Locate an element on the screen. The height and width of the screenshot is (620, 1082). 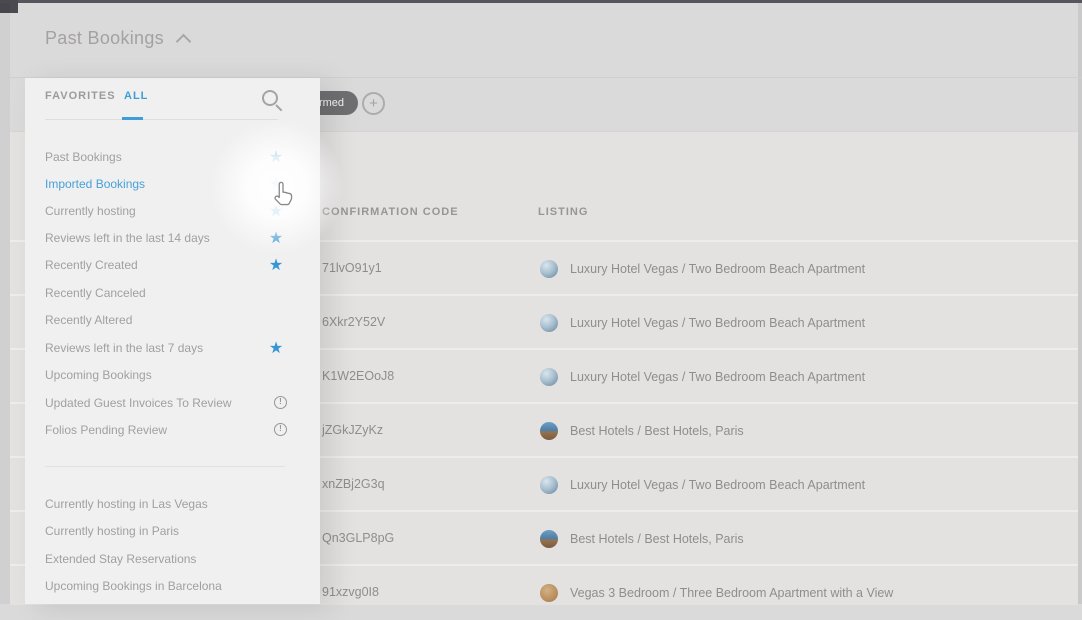
saved-view-recently-altered: Recently Altered is located at coordinates (89, 320).